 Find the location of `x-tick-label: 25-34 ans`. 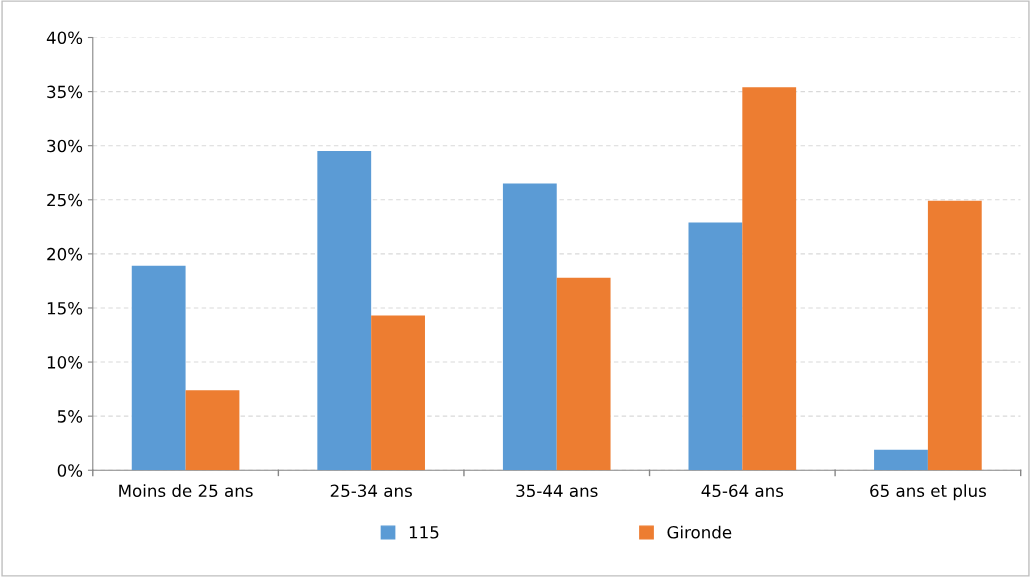

x-tick-label: 25-34 ans is located at coordinates (371, 491).